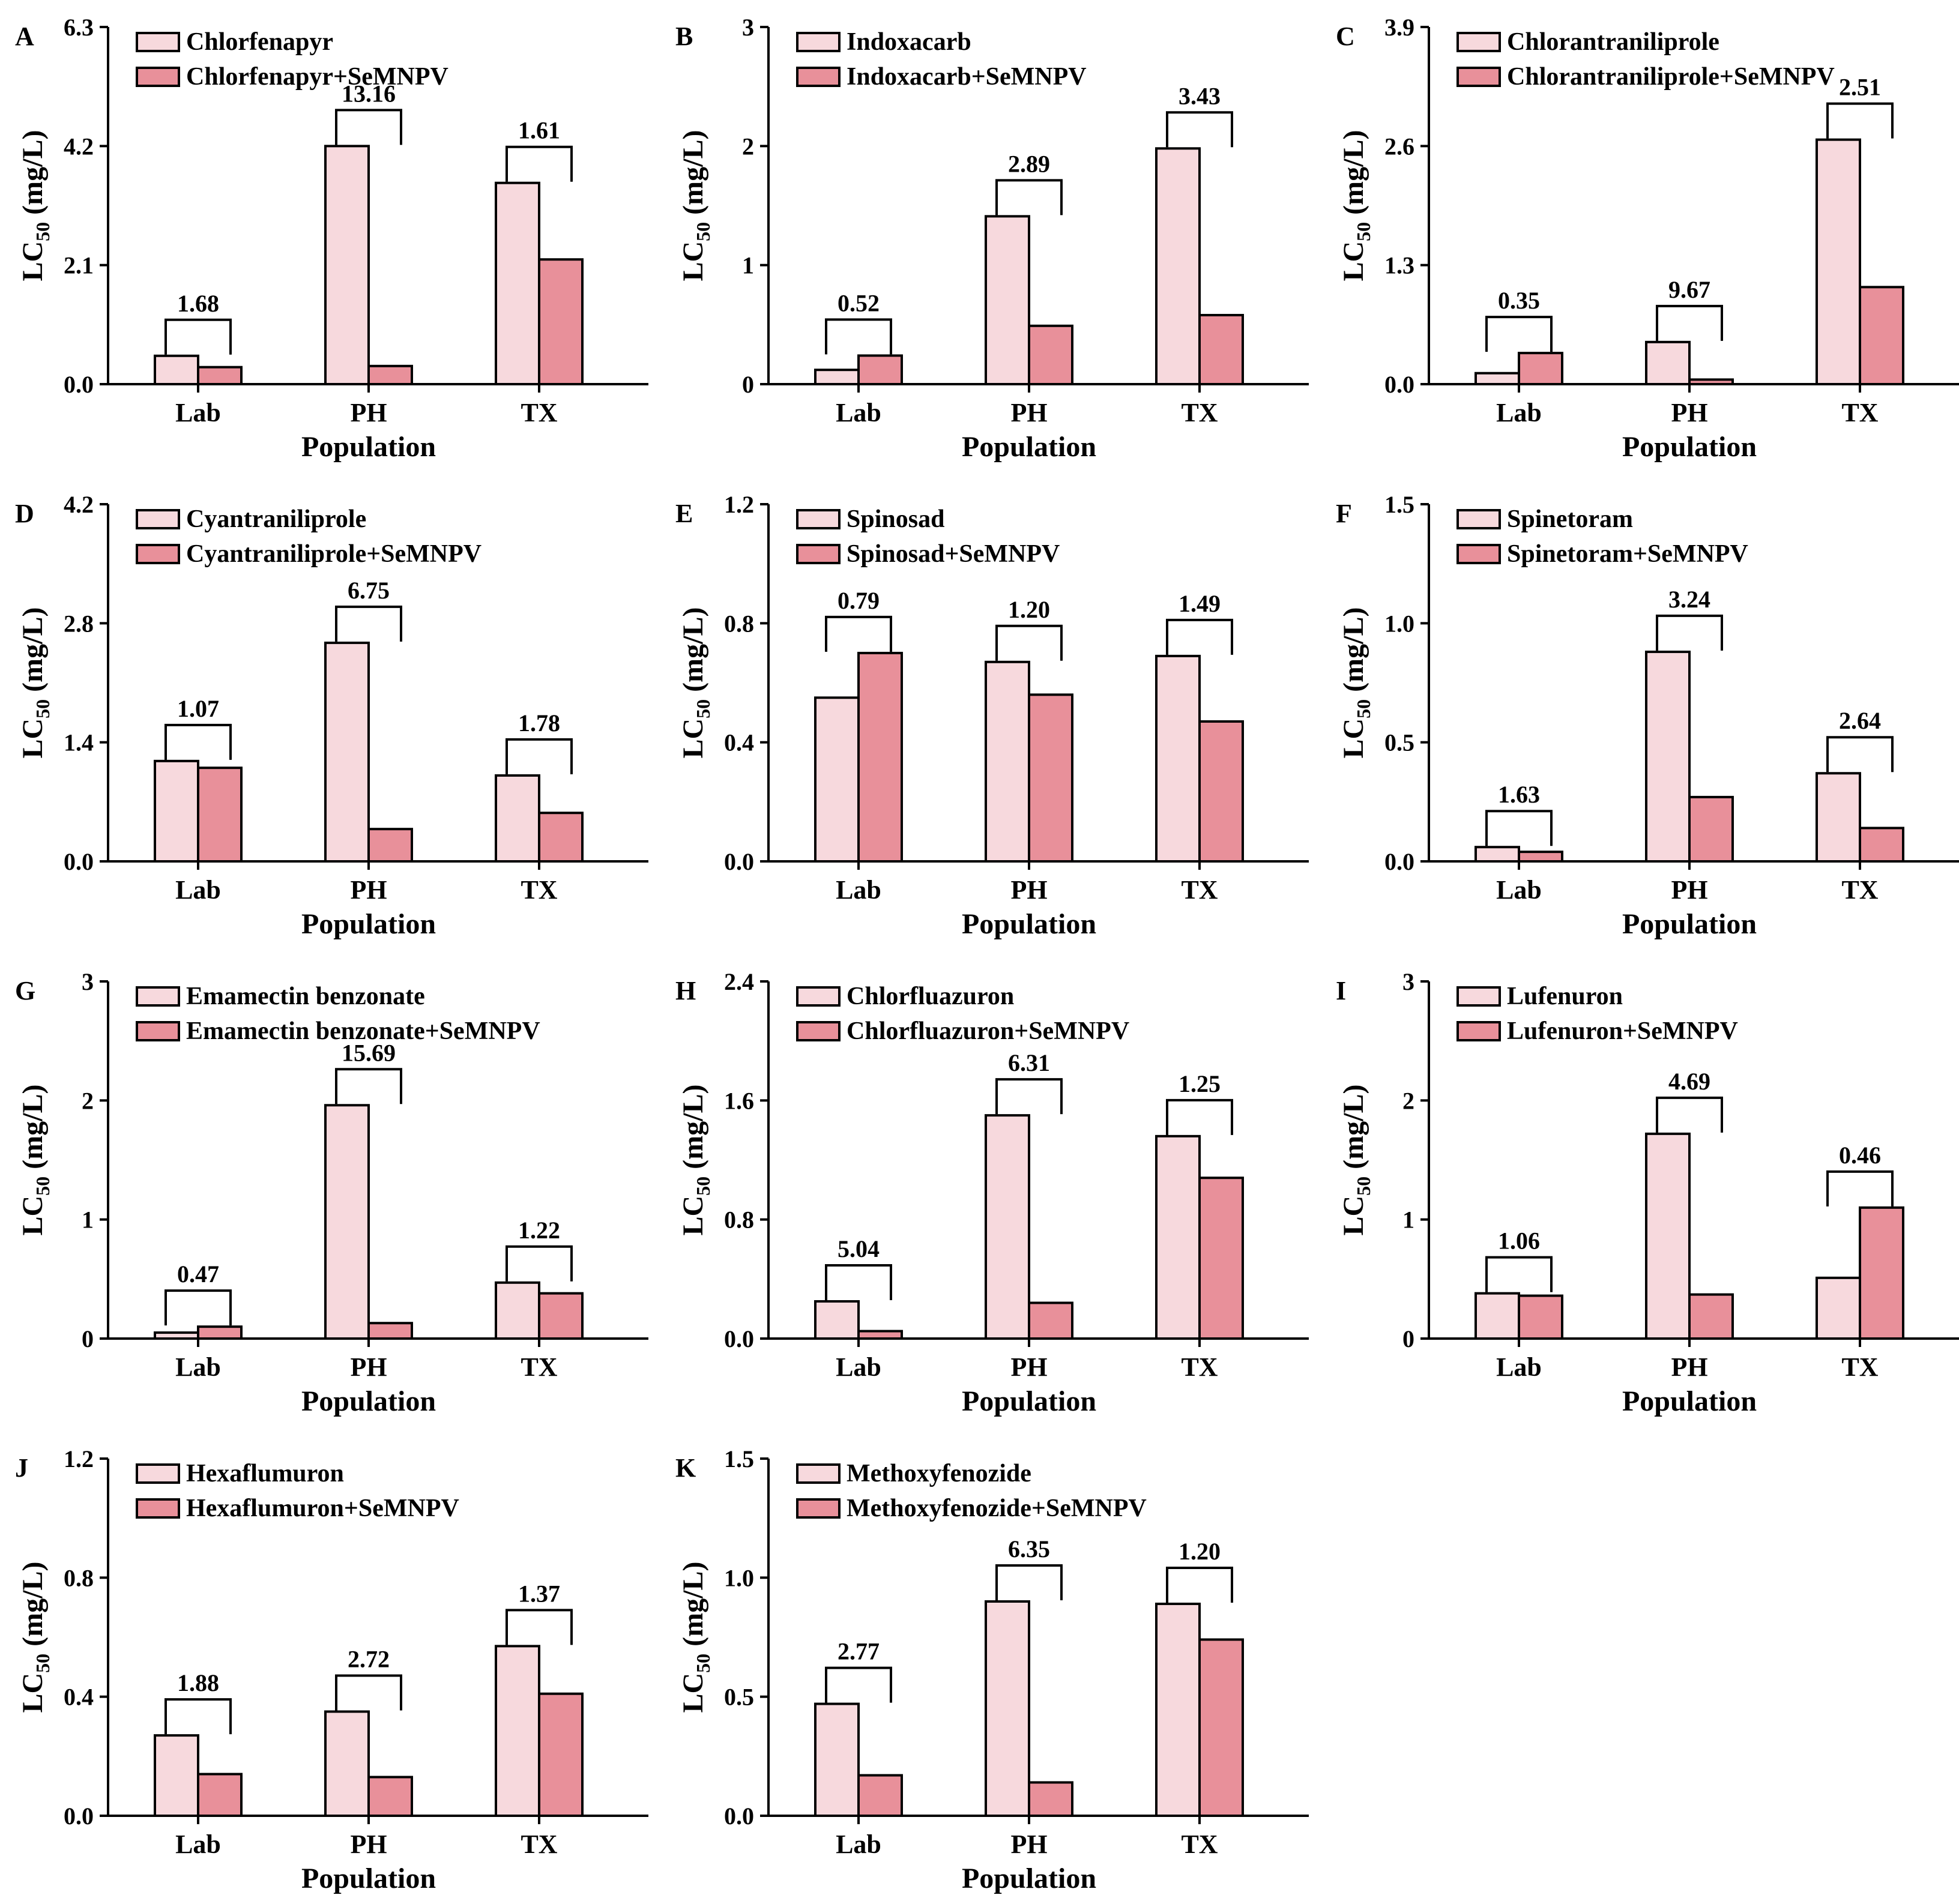  I want to click on ratio-label: 5.04, so click(859, 1249).